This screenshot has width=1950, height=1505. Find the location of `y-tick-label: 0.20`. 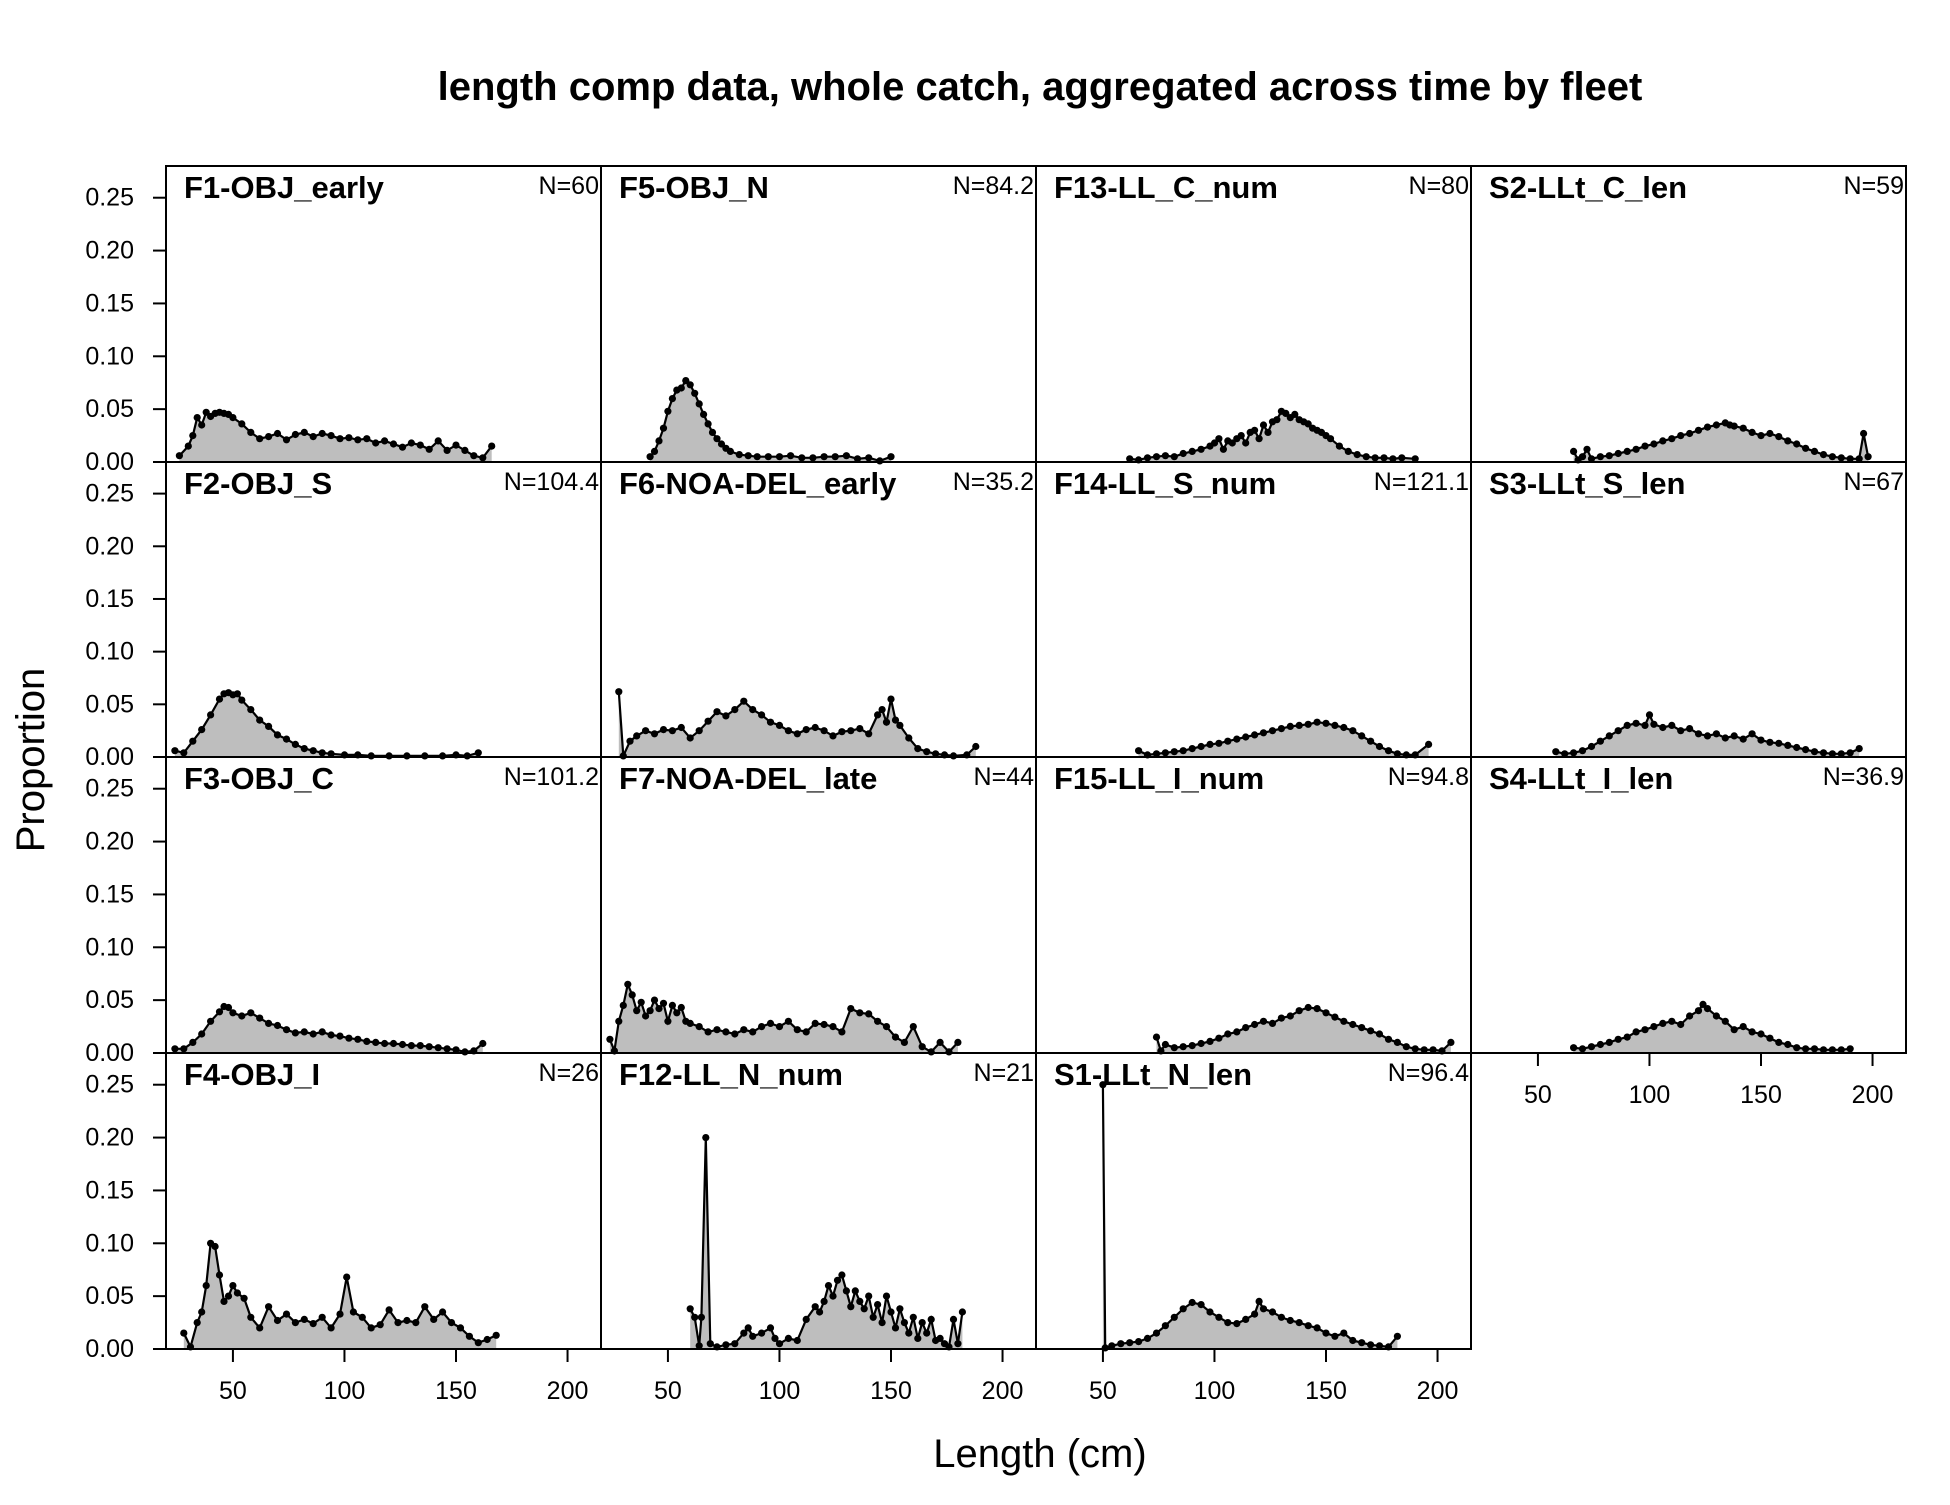

y-tick-label: 0.20 is located at coordinates (109, 546).